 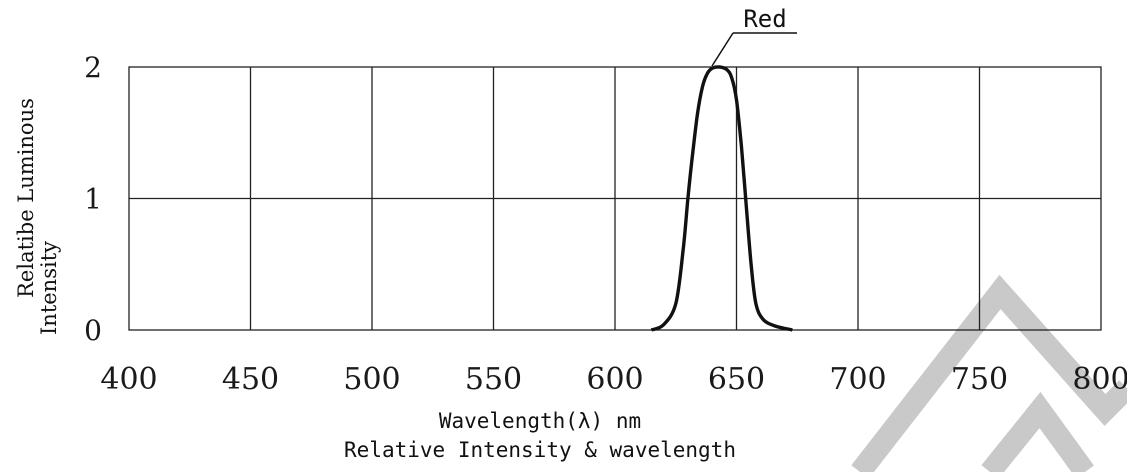 I want to click on watermark-logo, so click(x=989, y=373).